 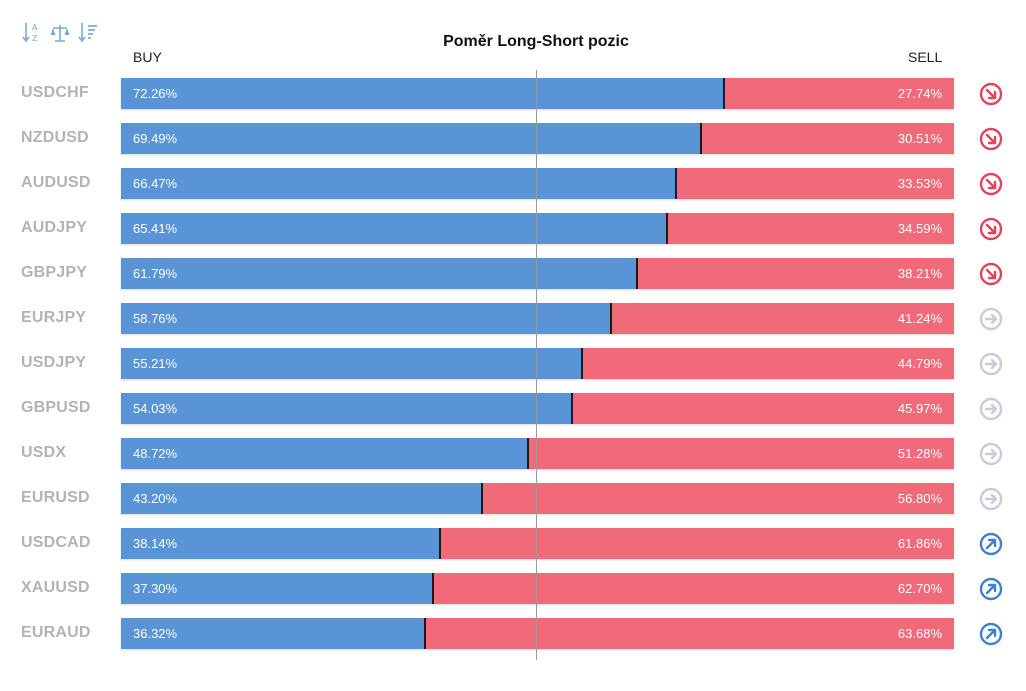 What do you see at coordinates (44, 452) in the screenshot?
I see `symbol-label: USDX` at bounding box center [44, 452].